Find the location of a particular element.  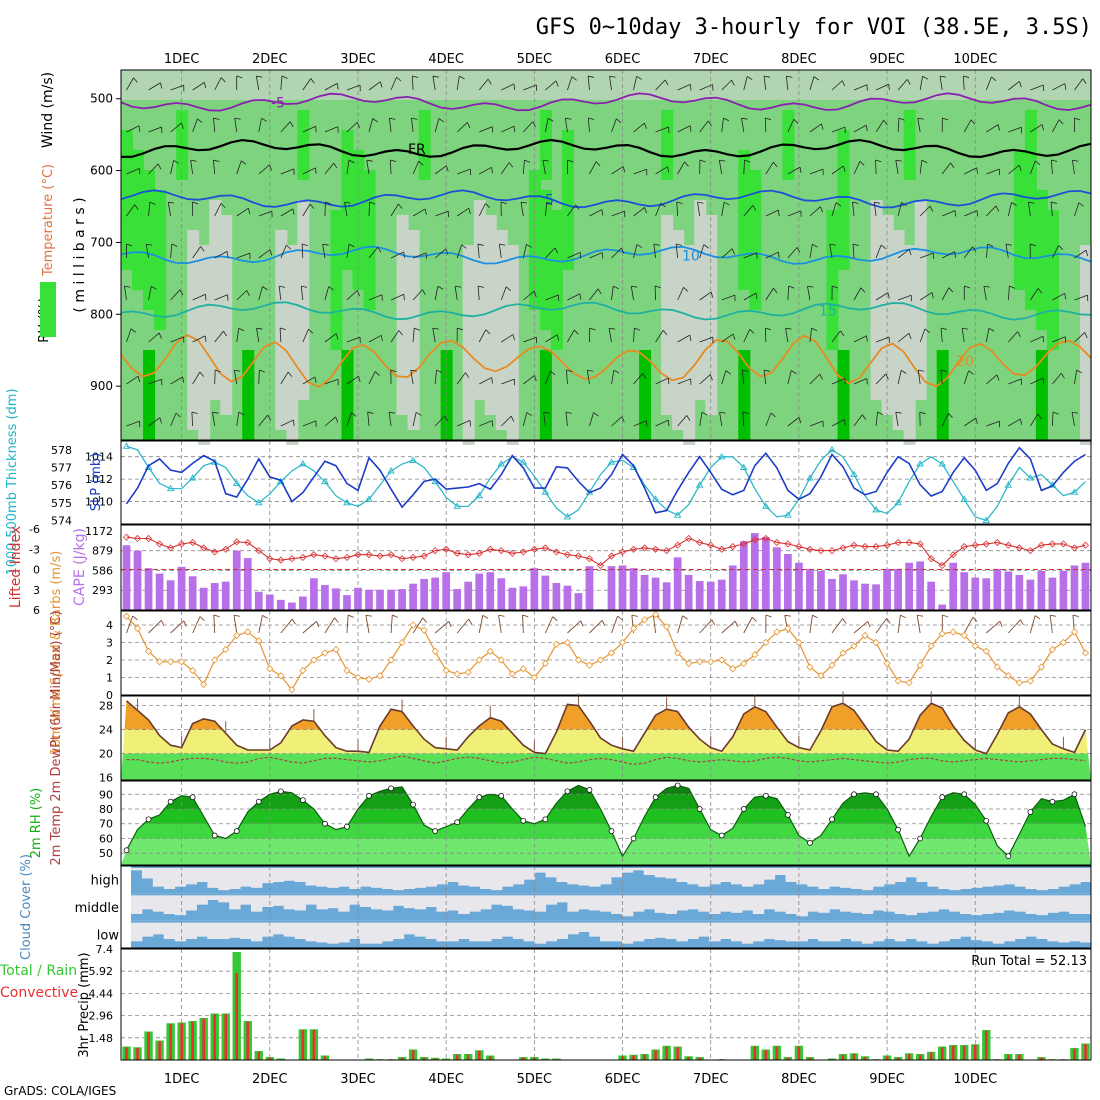

date-label-bottom: 7DEC is located at coordinates (711, 1079).